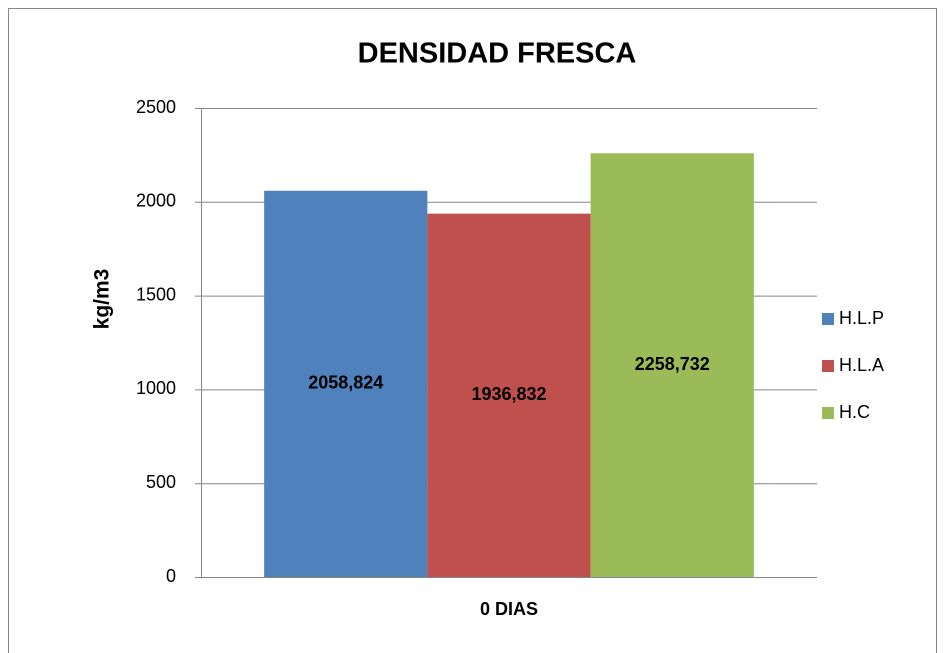  I want to click on y-tick-label: 1000, so click(156, 388).